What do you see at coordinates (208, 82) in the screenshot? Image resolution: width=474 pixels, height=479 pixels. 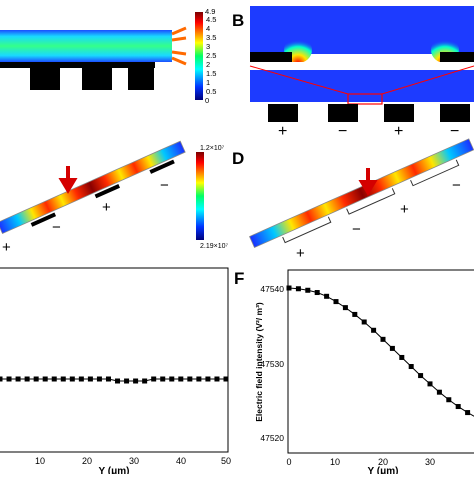 I see `panel-a-cbar-tick: 1` at bounding box center [208, 82].